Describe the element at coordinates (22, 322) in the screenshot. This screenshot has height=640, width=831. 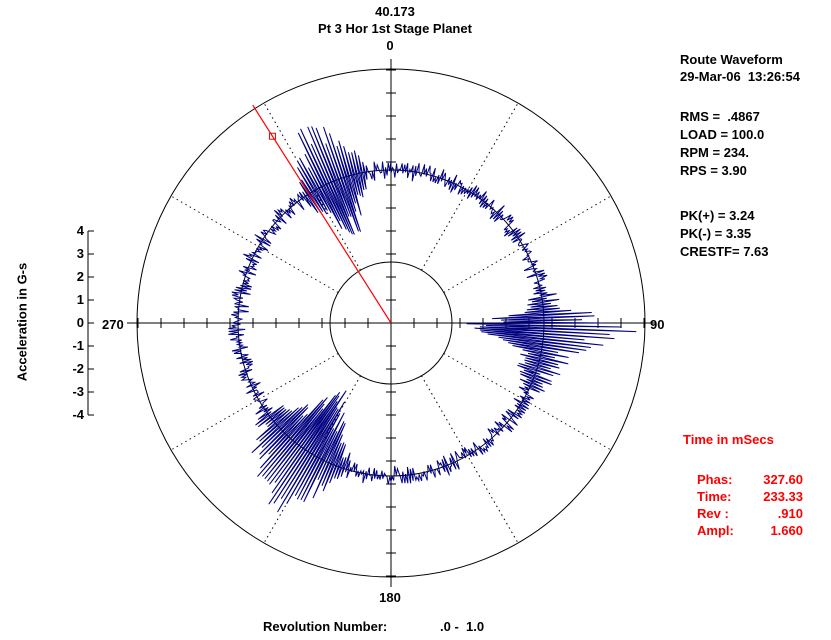
I see `y-axis-label: Acceleration in G-s` at that location.